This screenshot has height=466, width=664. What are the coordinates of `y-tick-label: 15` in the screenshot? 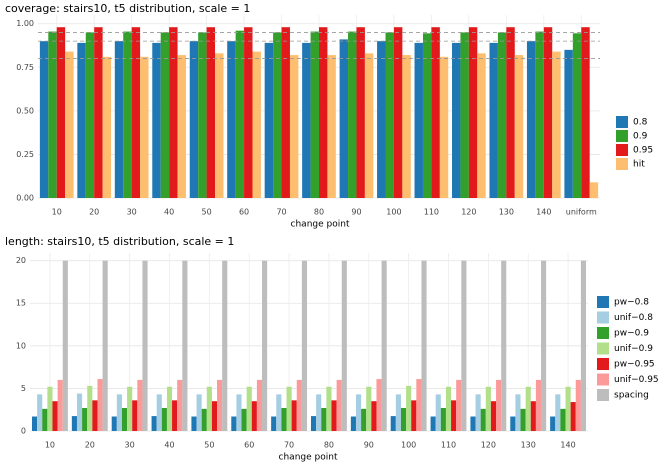 It's located at (21, 303).